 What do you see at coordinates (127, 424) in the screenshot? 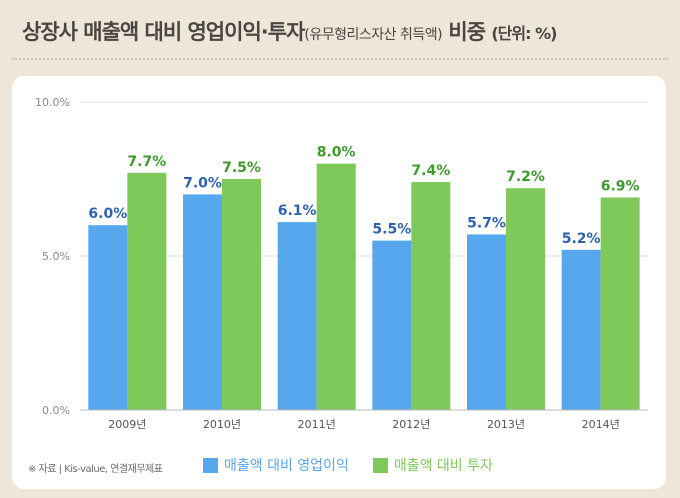
I see `x-tick-label: 2009년` at bounding box center [127, 424].